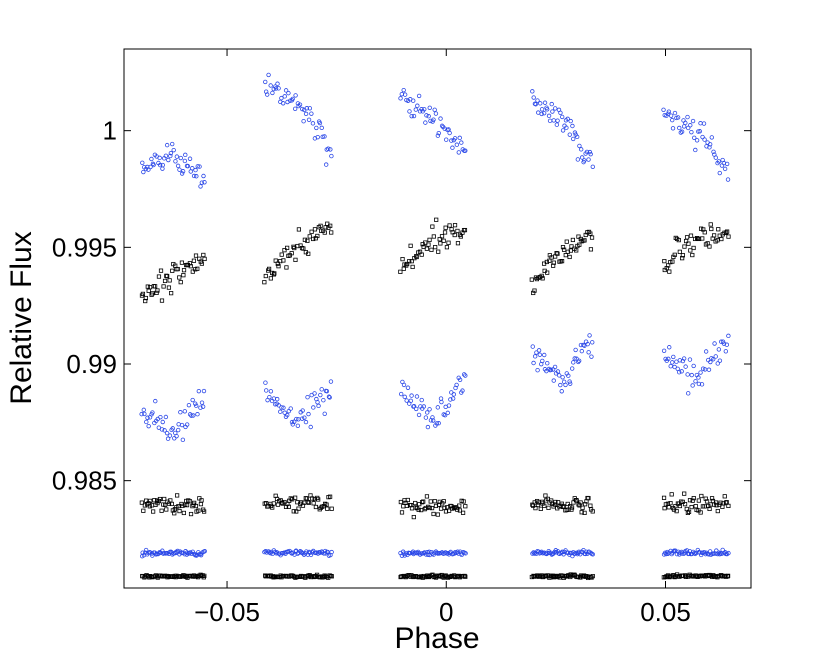  Describe the element at coordinates (436, 638) in the screenshot. I see `x-axis-label: Phase` at that location.